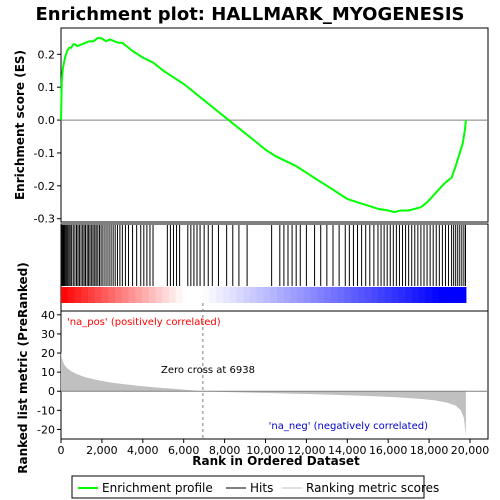 This screenshot has width=500, height=500. What do you see at coordinates (347, 450) in the screenshot?
I see `x-tick-label: 14,000` at bounding box center [347, 450].